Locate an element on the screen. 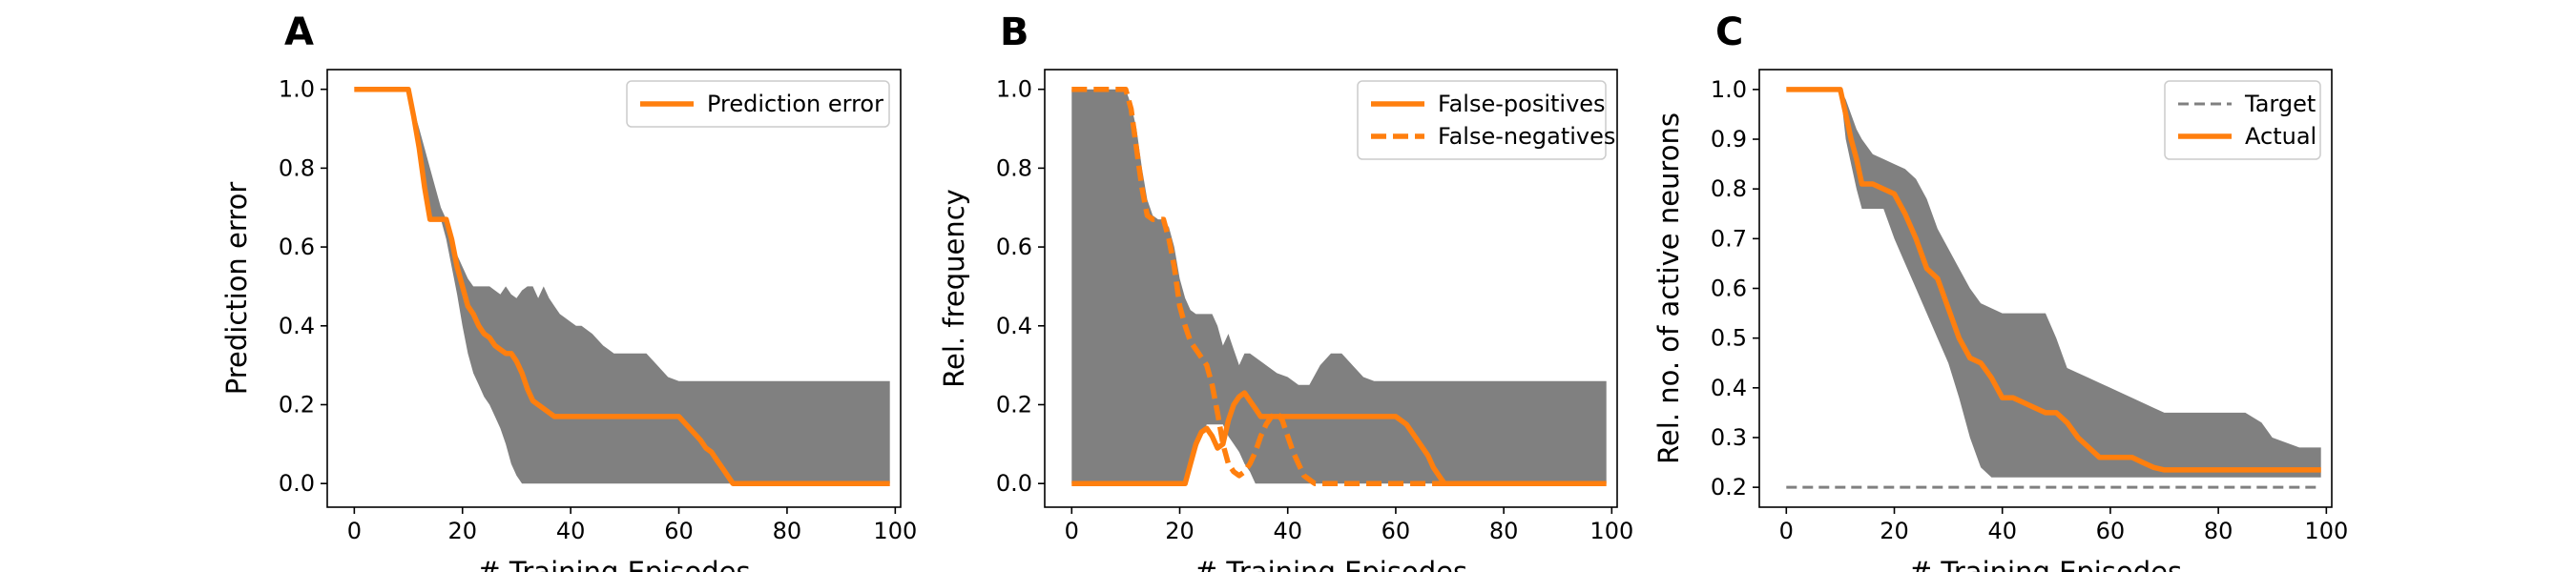 Image resolution: width=2576 pixels, height=572 pixels. y-axis-label: Prediction error is located at coordinates (236, 289).